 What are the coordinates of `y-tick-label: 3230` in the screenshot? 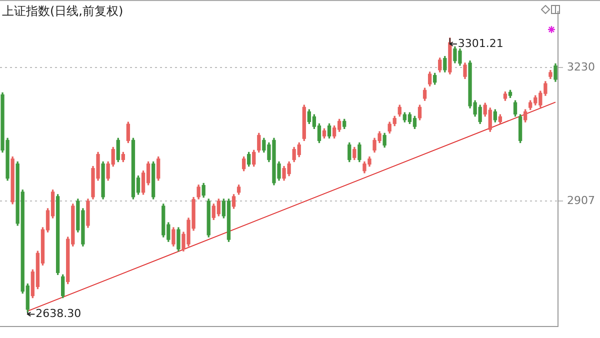 It's located at (581, 67).